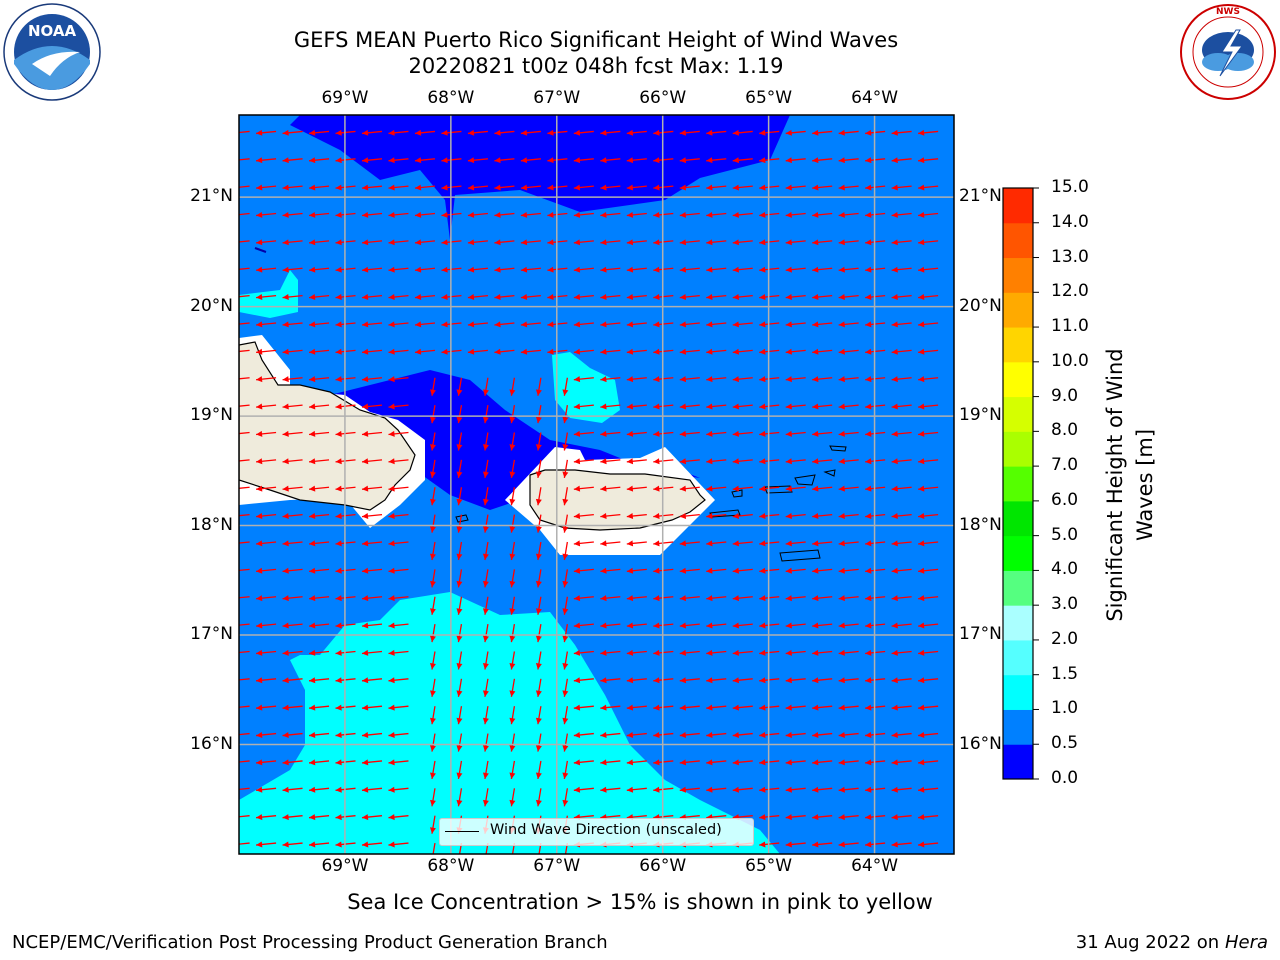 The height and width of the screenshot is (960, 1280). What do you see at coordinates (980, 196) in the screenshot?
I see `lat-tick-right: 21°N` at bounding box center [980, 196].